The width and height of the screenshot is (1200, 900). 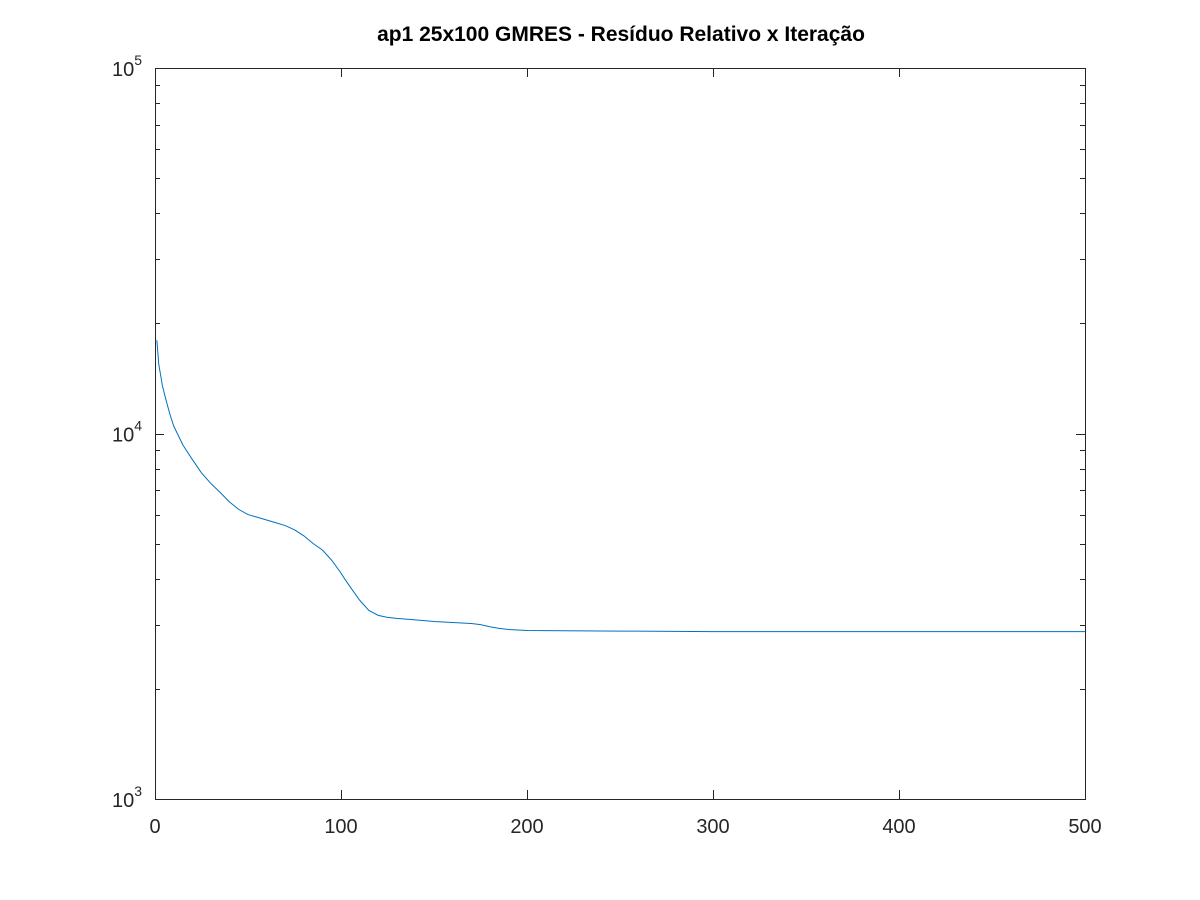 What do you see at coordinates (154, 827) in the screenshot?
I see `x-tick-label: 0` at bounding box center [154, 827].